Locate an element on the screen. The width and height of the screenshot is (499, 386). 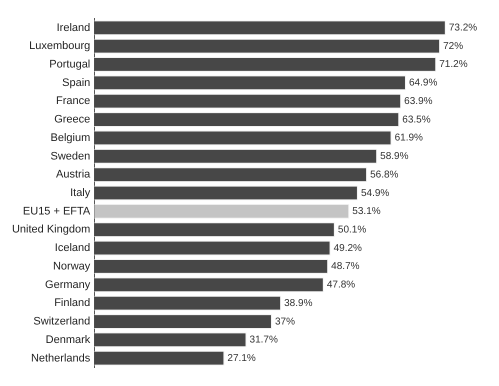
y-tick-label: Greece is located at coordinates (72, 120).